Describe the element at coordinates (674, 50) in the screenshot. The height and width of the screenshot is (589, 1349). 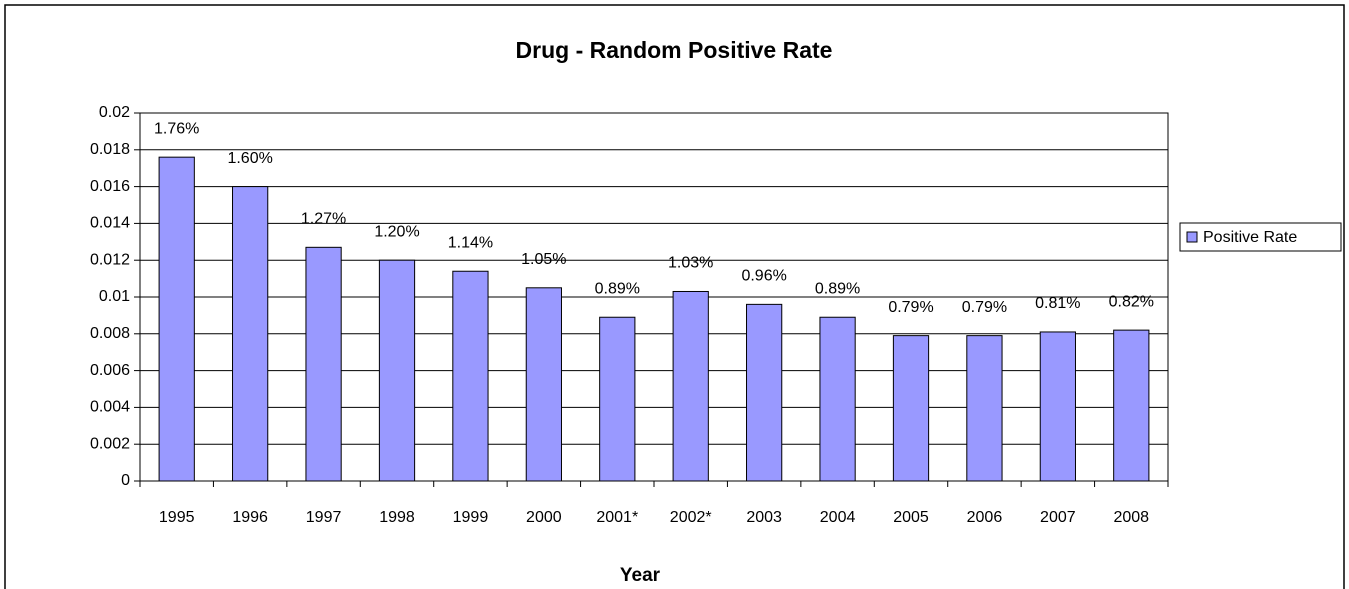
I see `chart-title: Drug - Random Positive Rate` at that location.